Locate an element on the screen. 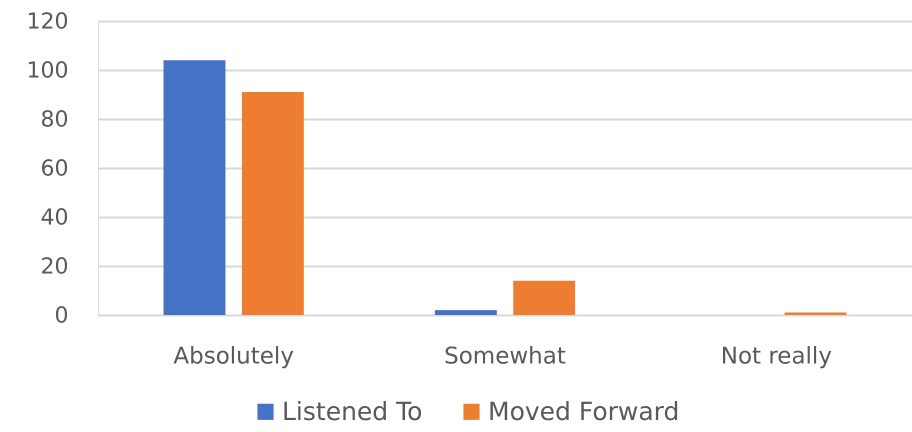 The height and width of the screenshot is (432, 912). x-tick-label: Absolutely is located at coordinates (233, 357).